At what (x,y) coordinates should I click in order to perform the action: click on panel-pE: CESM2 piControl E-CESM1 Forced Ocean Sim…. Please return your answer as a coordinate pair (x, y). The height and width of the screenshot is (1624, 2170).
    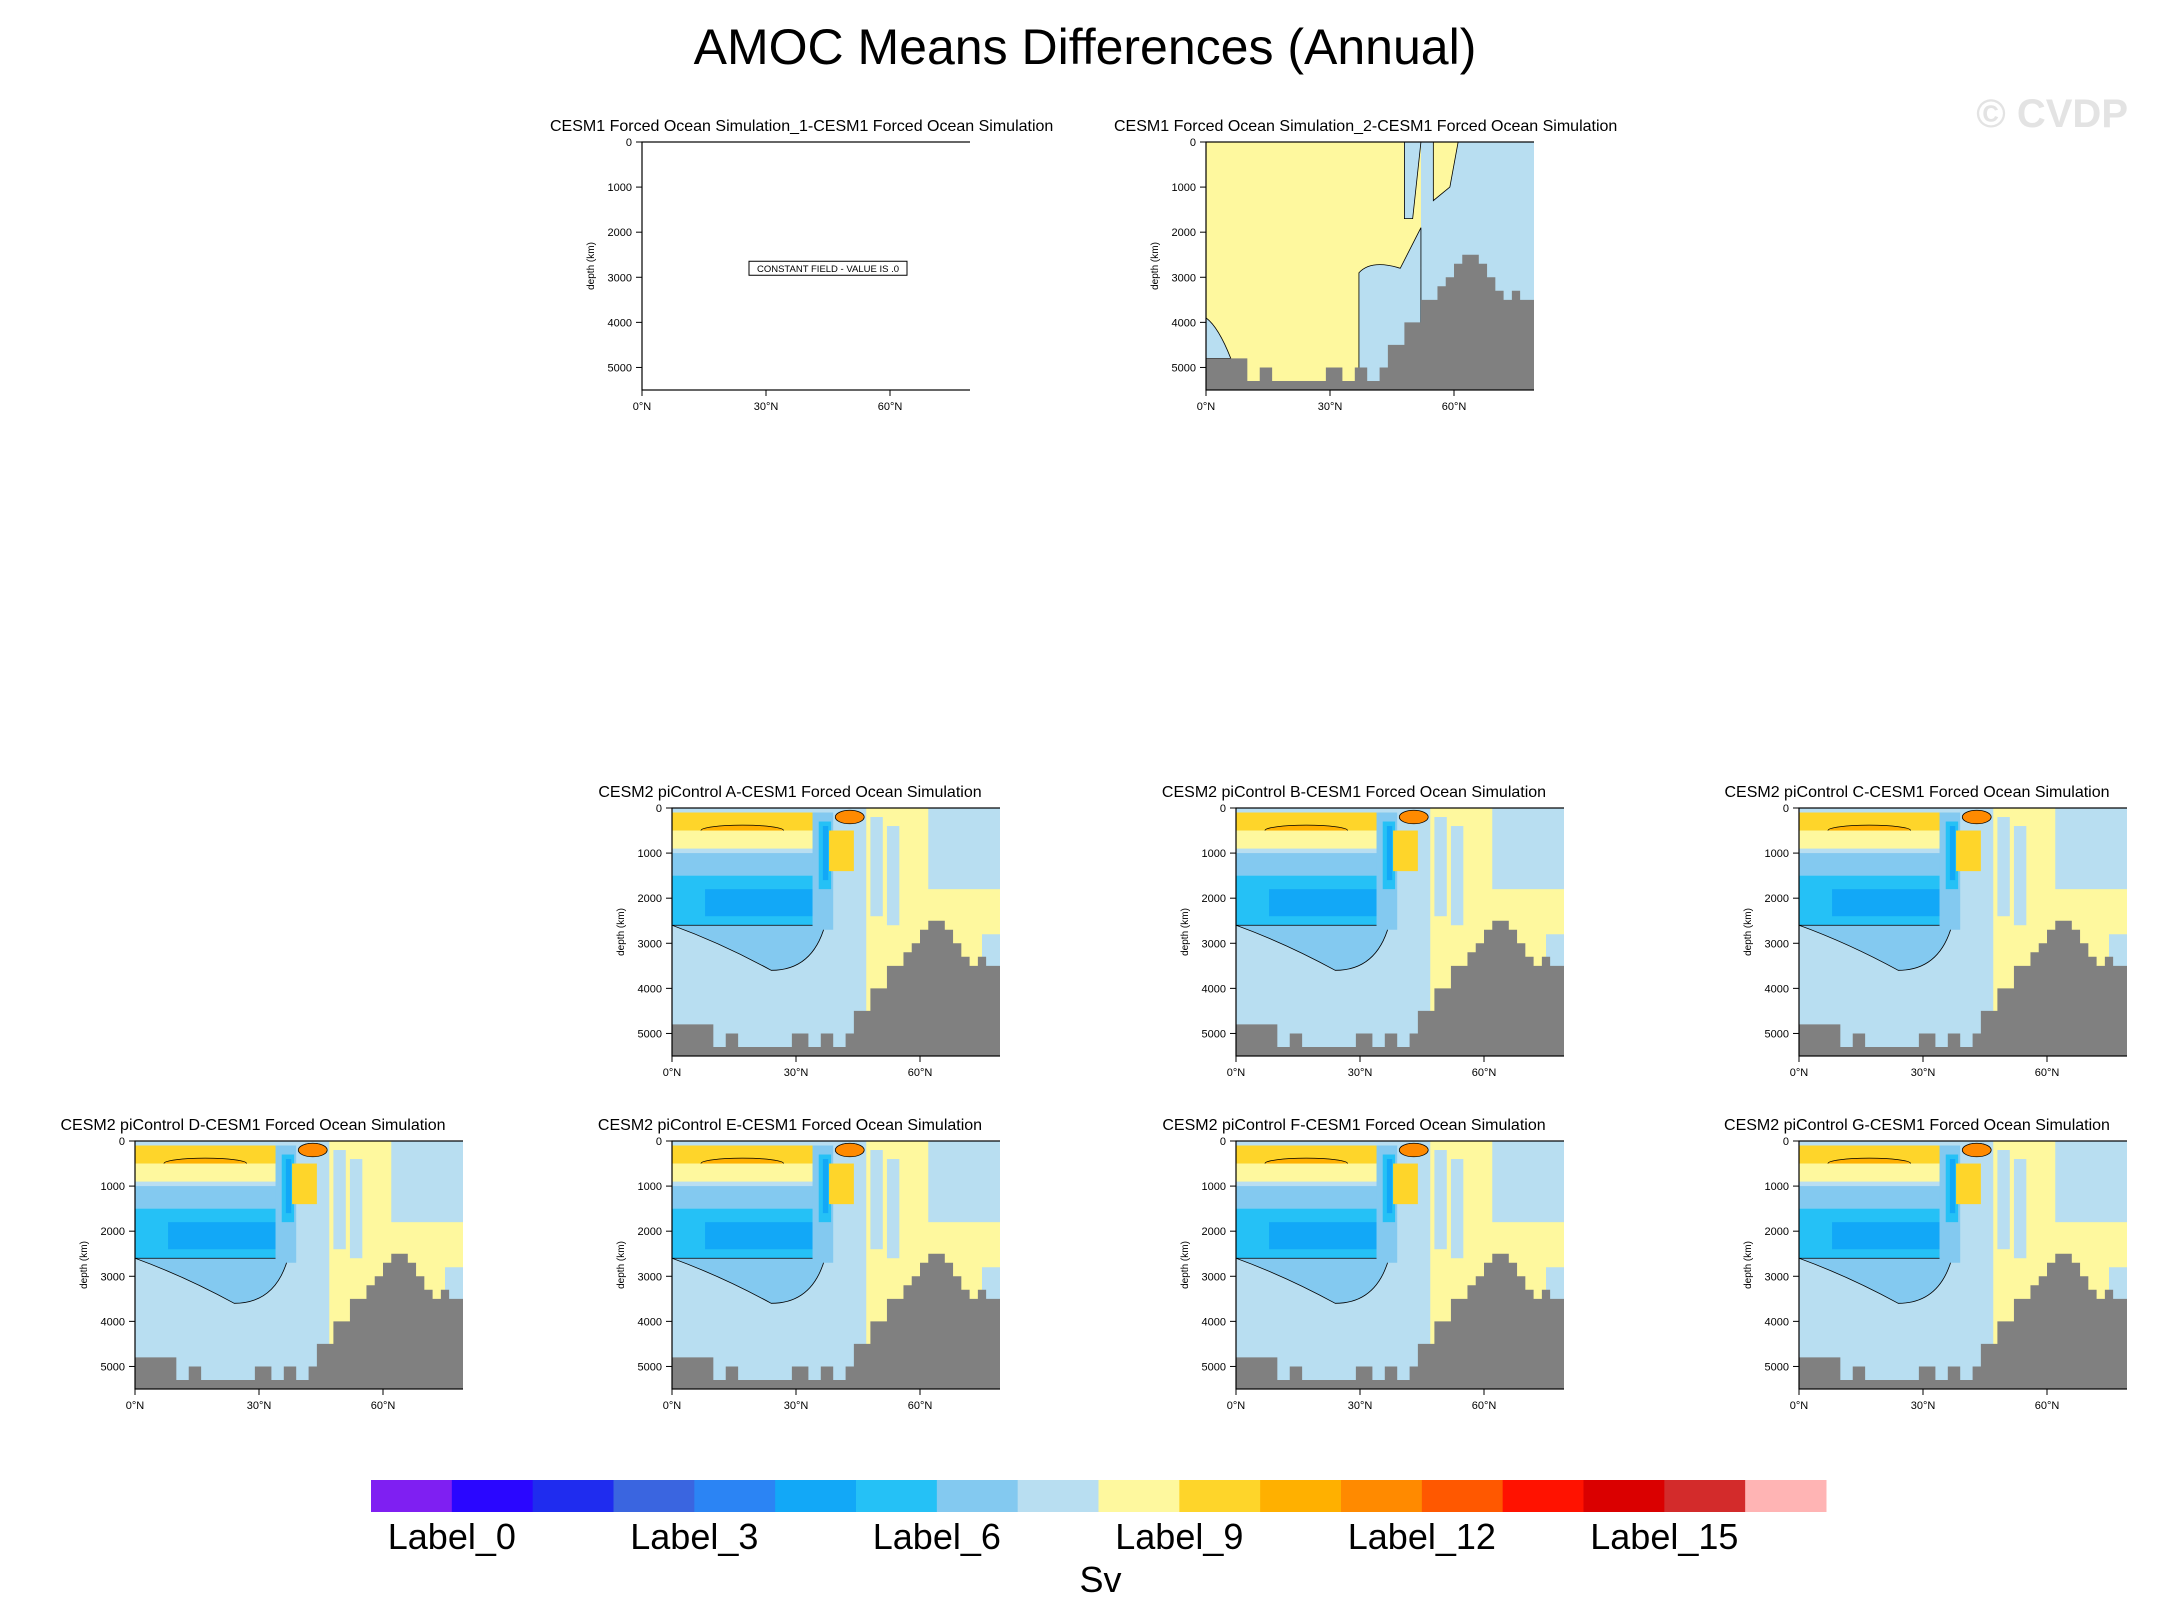
    Looking at the image, I should click on (790, 1282).